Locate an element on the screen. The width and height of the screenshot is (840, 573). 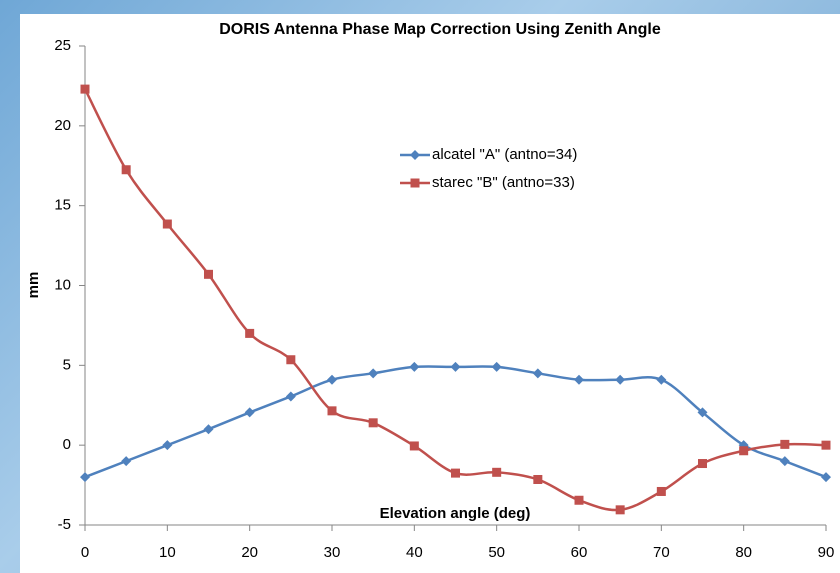
y-tick-label: 5 is located at coordinates (67, 364).